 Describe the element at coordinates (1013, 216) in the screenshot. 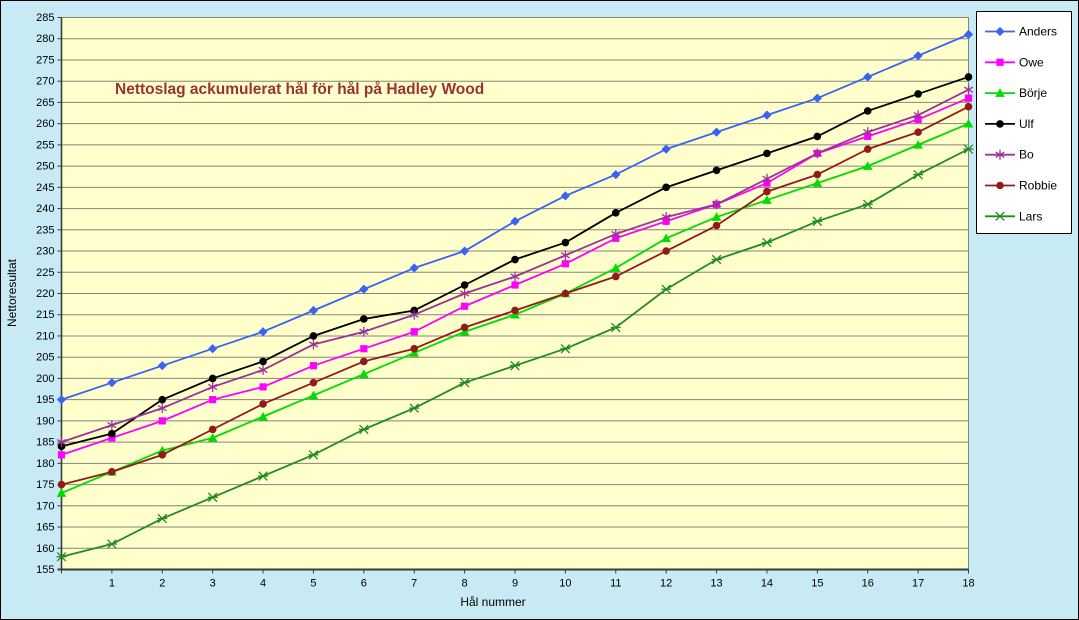

I see `legend-item-lars: Lars` at that location.